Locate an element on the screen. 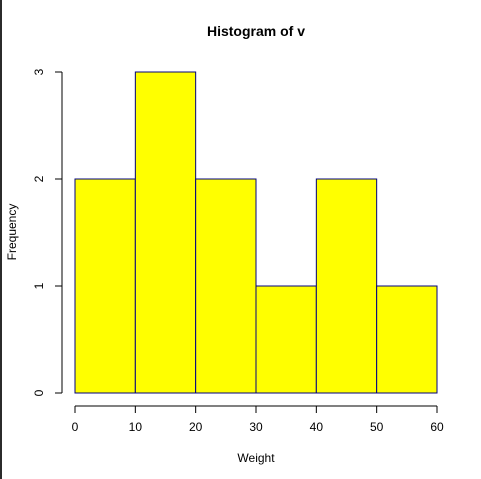 The image size is (481, 479). chart-title: Histogram of v is located at coordinates (256, 31).